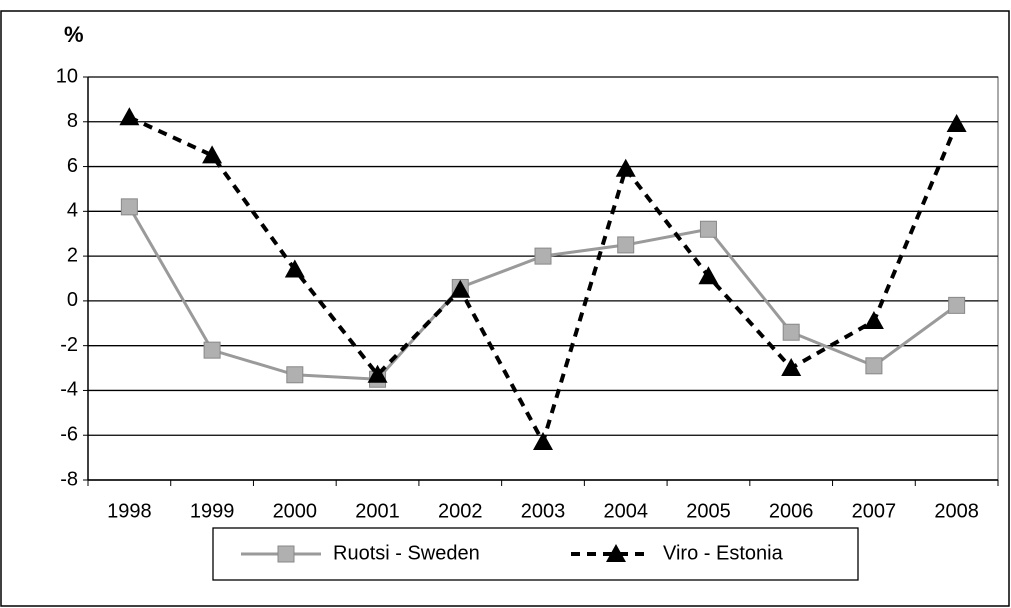 The width and height of the screenshot is (1011, 608). Describe the element at coordinates (543, 511) in the screenshot. I see `x-tick-label: 2003` at that location.